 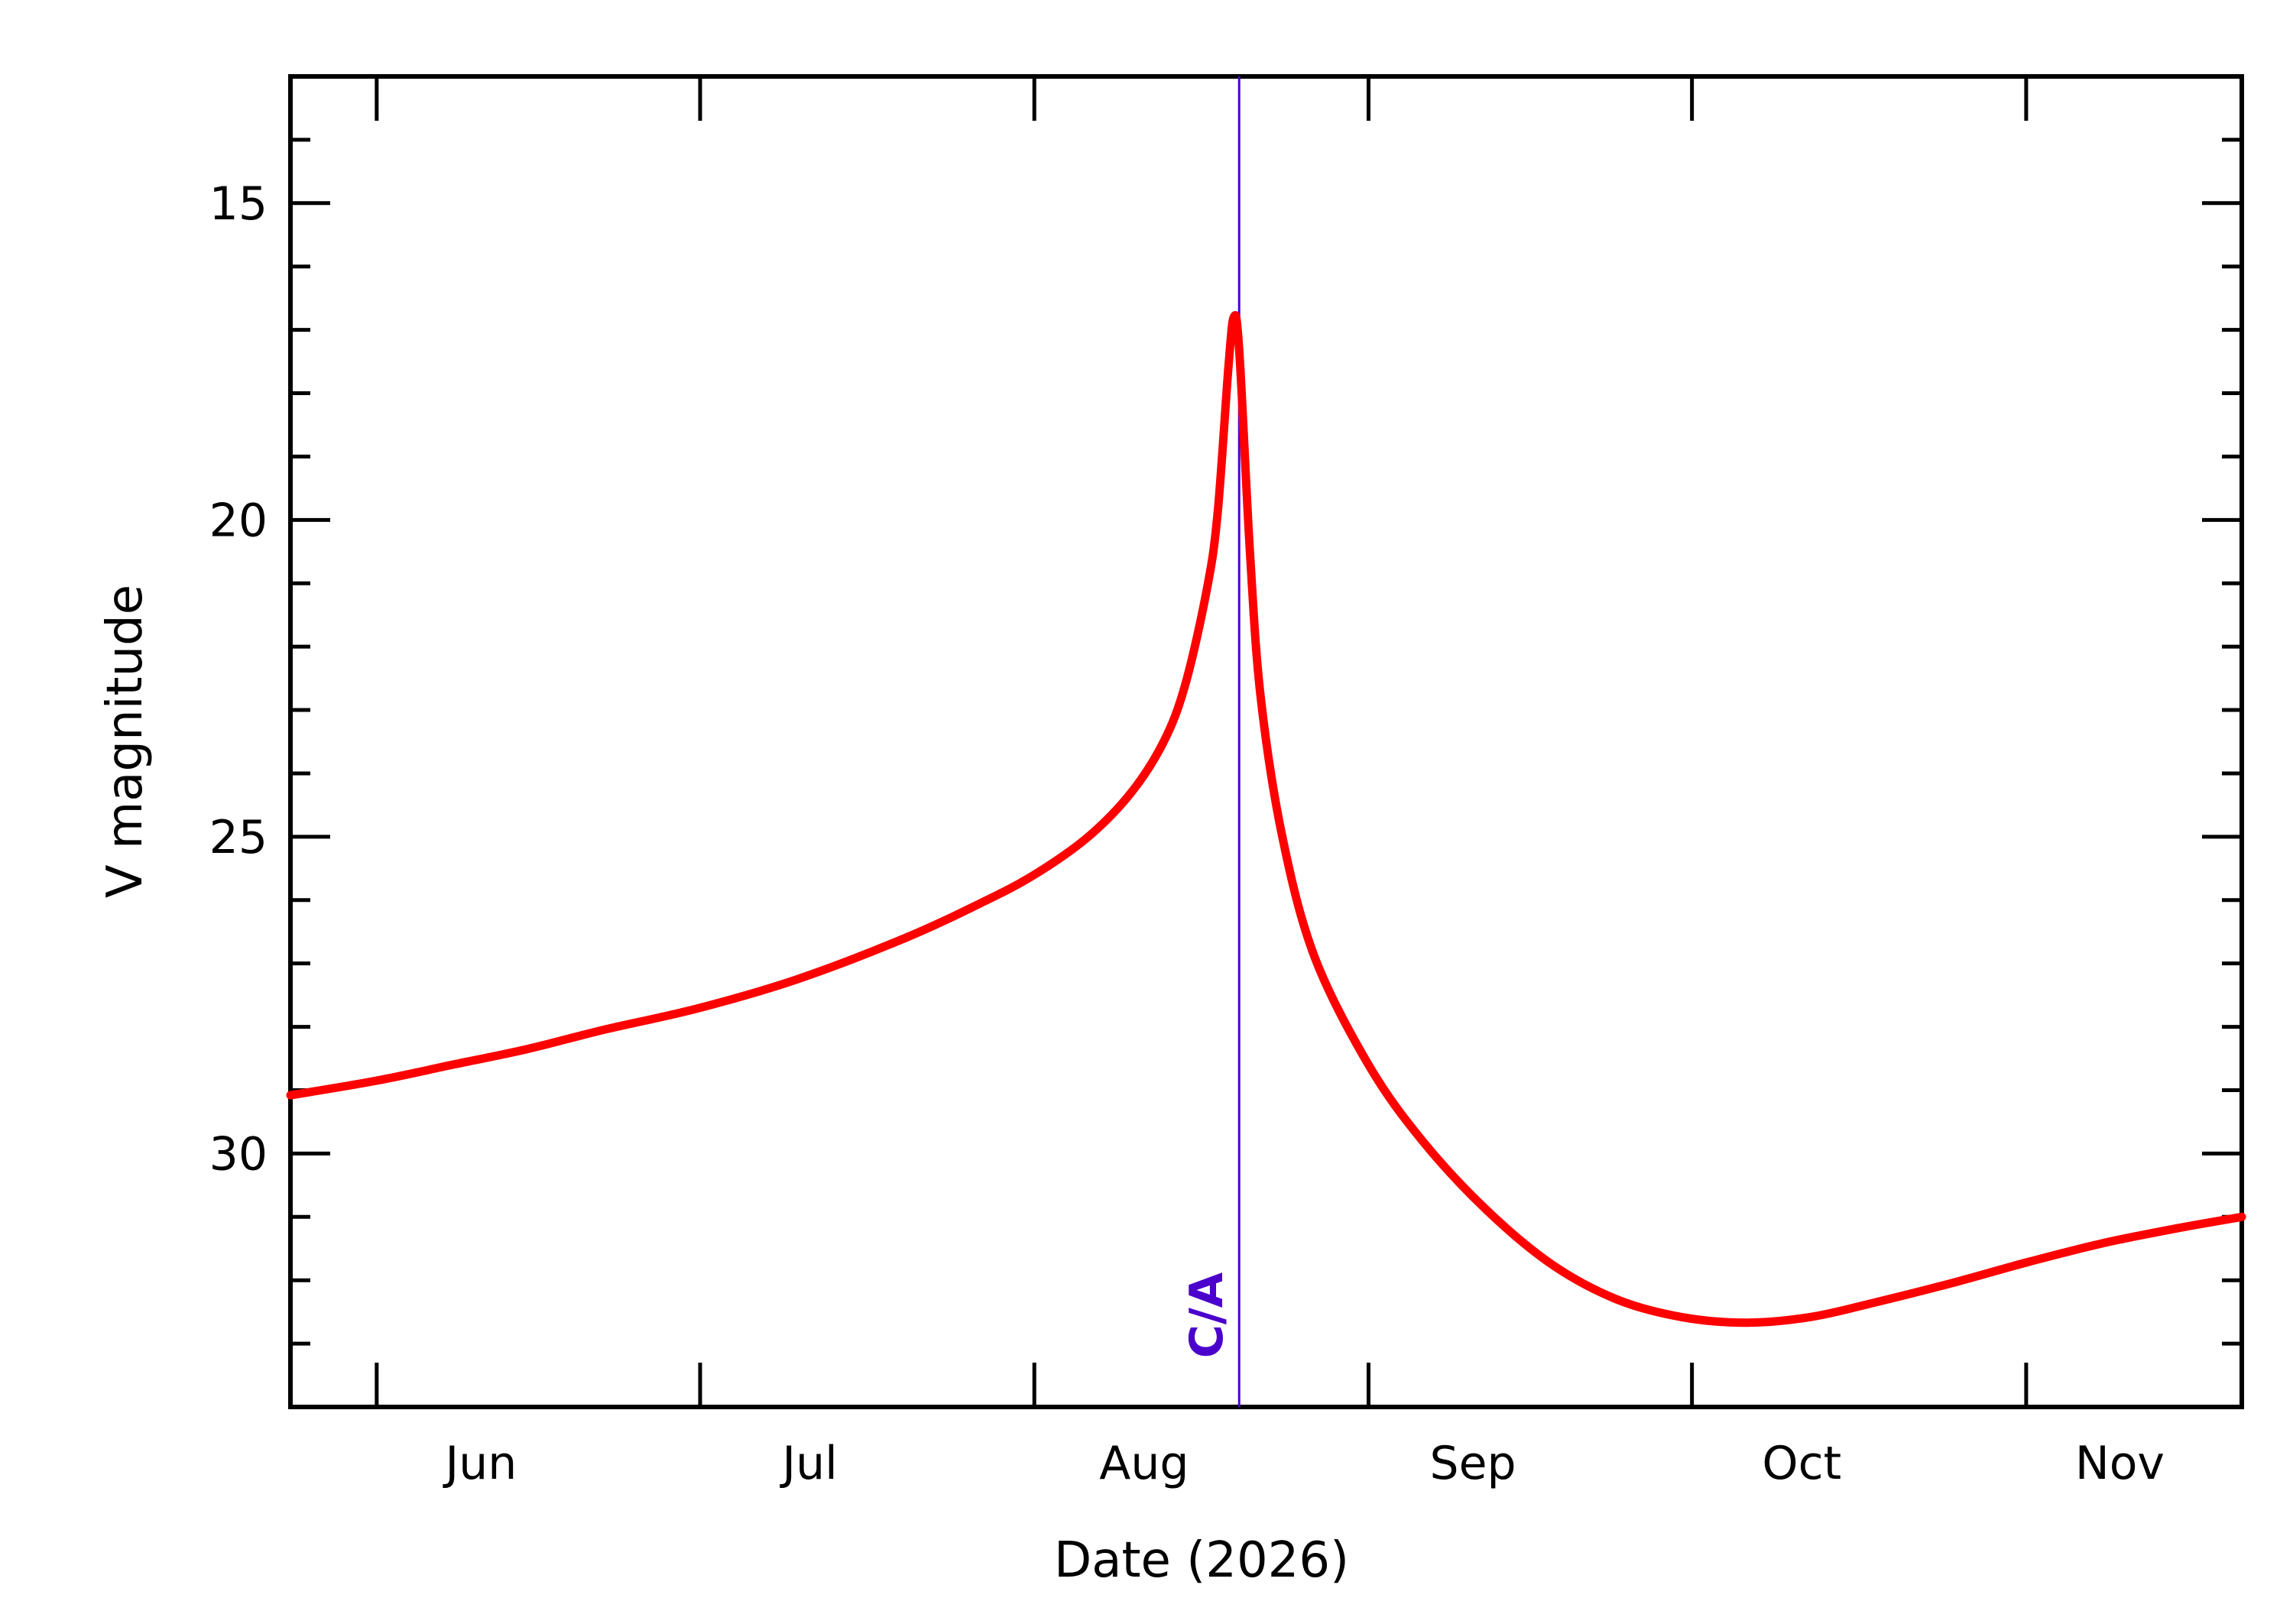 What do you see at coordinates (1801, 1463) in the screenshot?
I see `x-tick-label: Oct` at bounding box center [1801, 1463].